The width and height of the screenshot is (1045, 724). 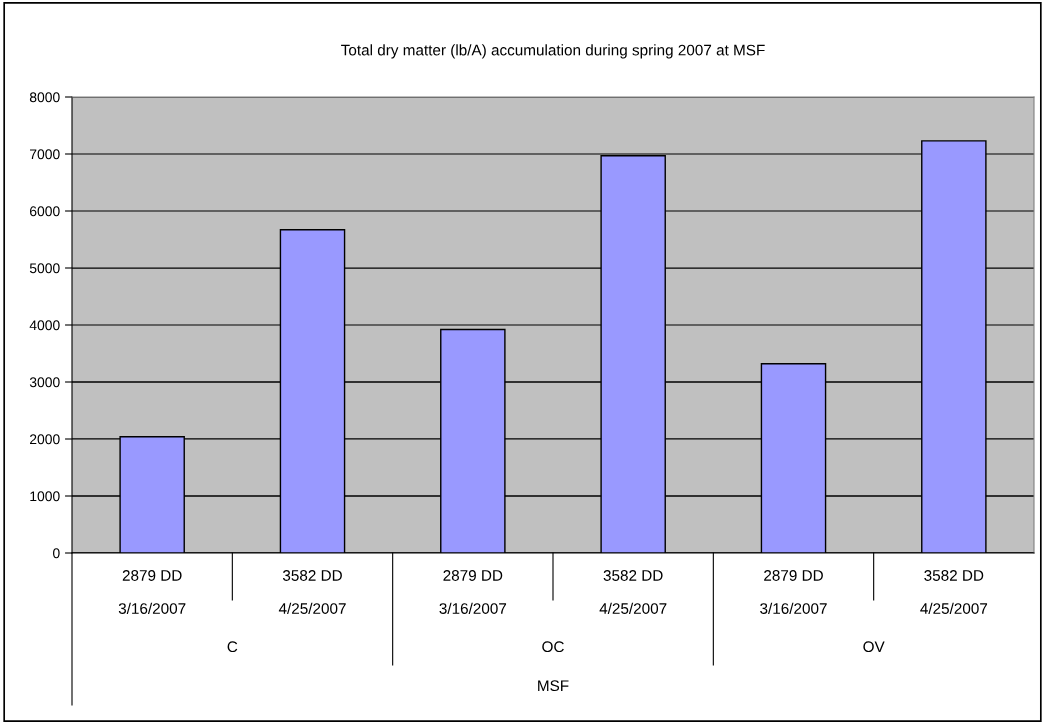 What do you see at coordinates (45, 154) in the screenshot?
I see `y-tick-label: 7000` at bounding box center [45, 154].